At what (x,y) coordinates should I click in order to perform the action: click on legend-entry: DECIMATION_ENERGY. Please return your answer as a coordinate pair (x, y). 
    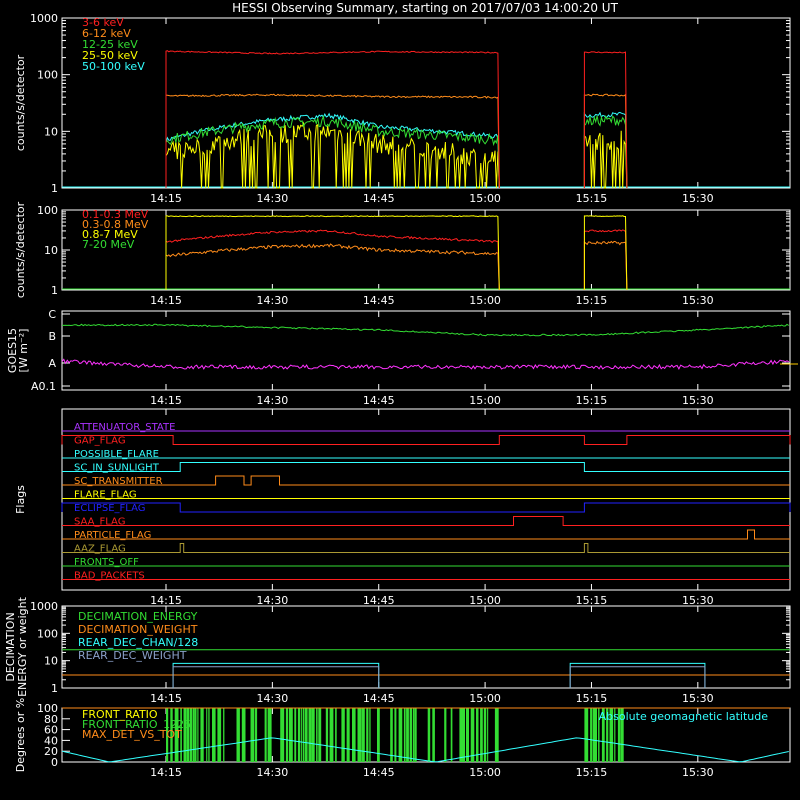
    Looking at the image, I should click on (138, 616).